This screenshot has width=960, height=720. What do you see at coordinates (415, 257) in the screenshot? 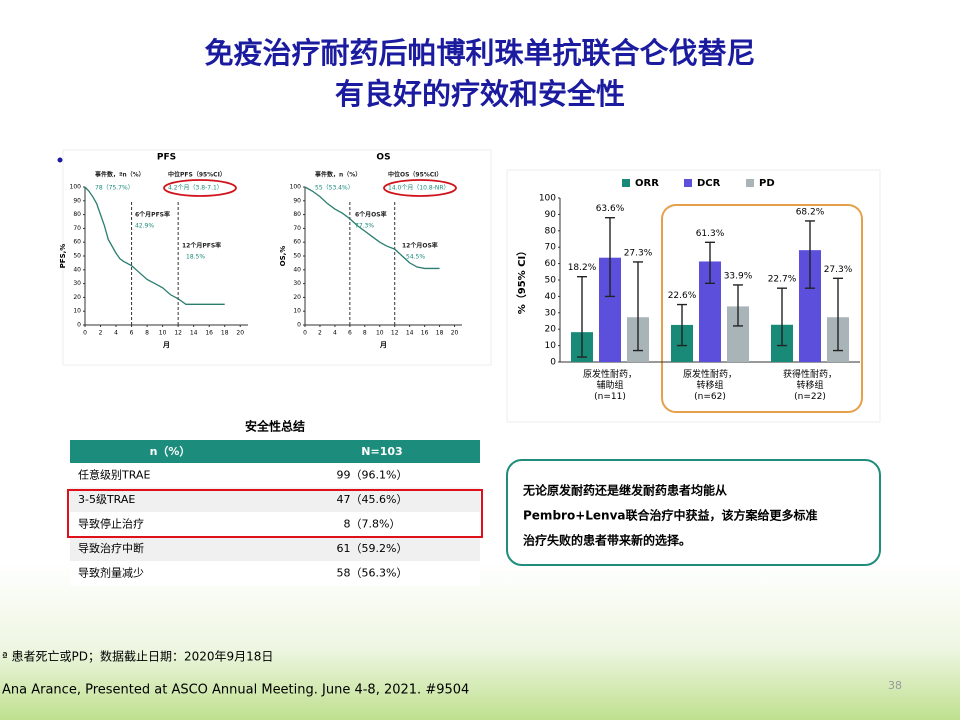
I see `annotation: 54.5%` at bounding box center [415, 257].